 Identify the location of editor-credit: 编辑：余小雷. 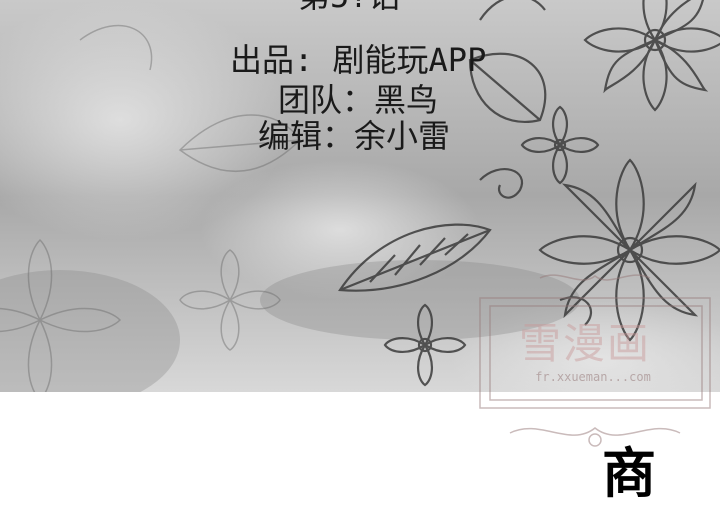
(354, 136).